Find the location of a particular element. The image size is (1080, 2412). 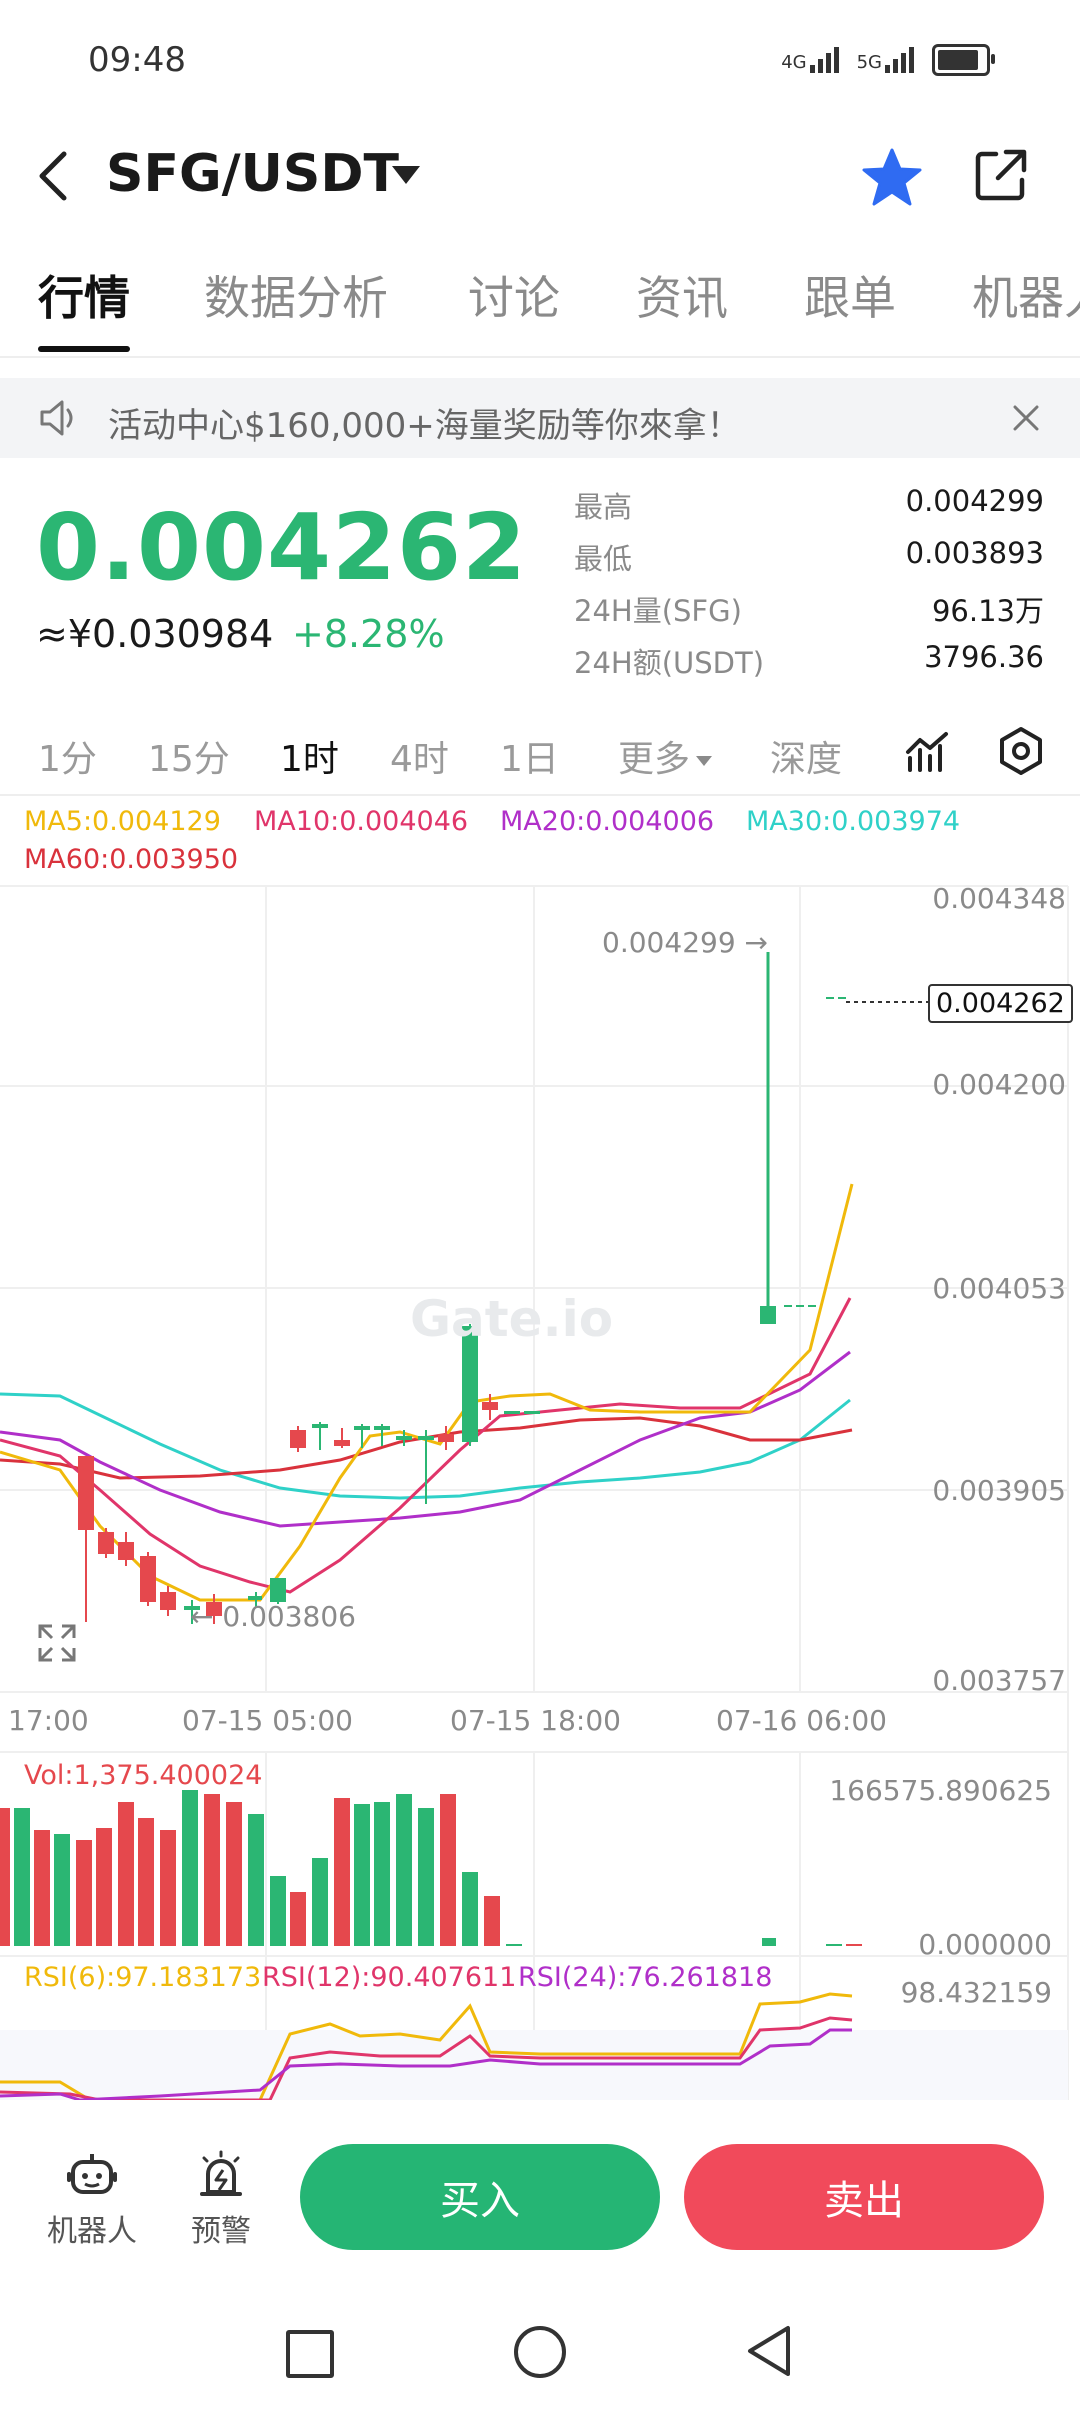

banner-text: 活动中心$160,000+海量奖励等你來拿！ is located at coordinates (424, 426).